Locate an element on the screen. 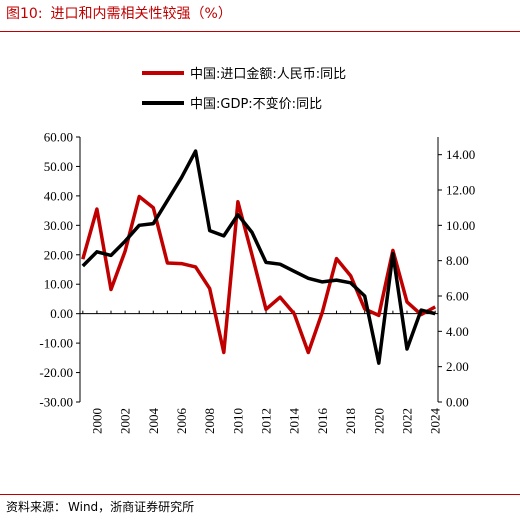 This screenshot has height=522, width=520. x-tick-label: 2022 is located at coordinates (406, 421).